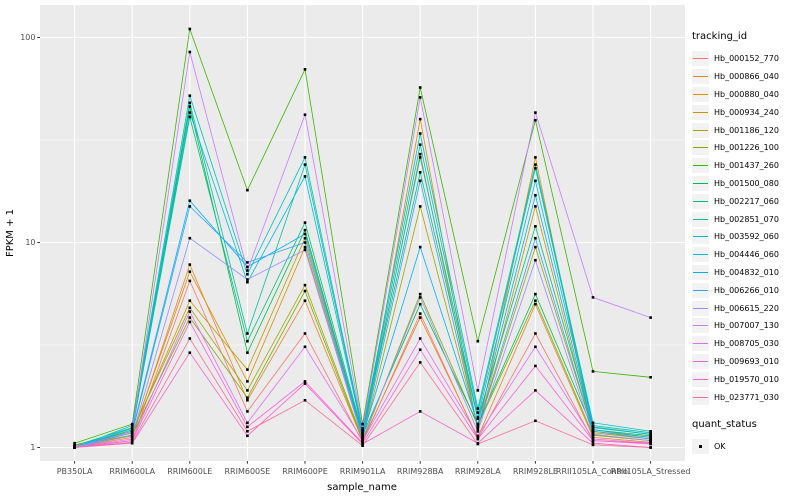 The image size is (800, 500). I want to click on legend-title-quant: quant_status, so click(724, 424).